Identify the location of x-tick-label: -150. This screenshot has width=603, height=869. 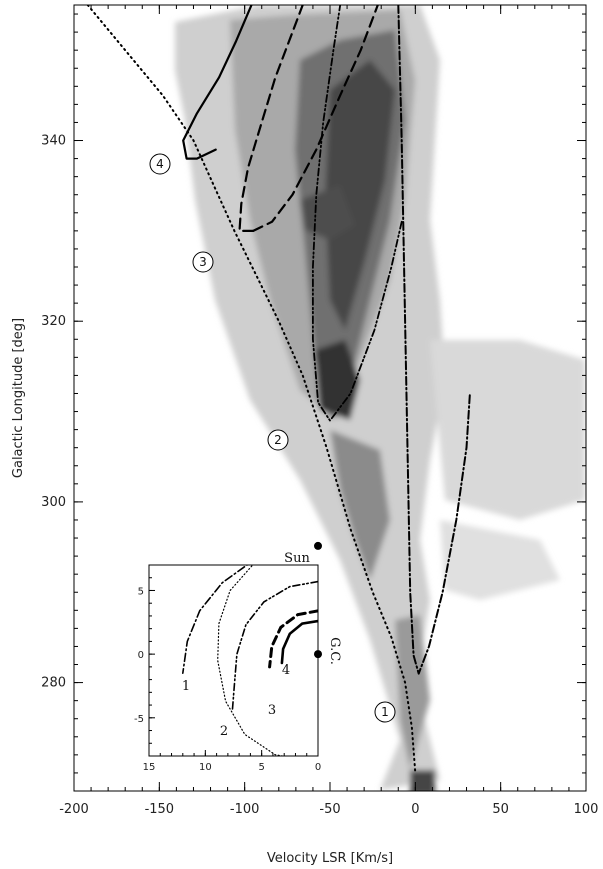
(160, 809).